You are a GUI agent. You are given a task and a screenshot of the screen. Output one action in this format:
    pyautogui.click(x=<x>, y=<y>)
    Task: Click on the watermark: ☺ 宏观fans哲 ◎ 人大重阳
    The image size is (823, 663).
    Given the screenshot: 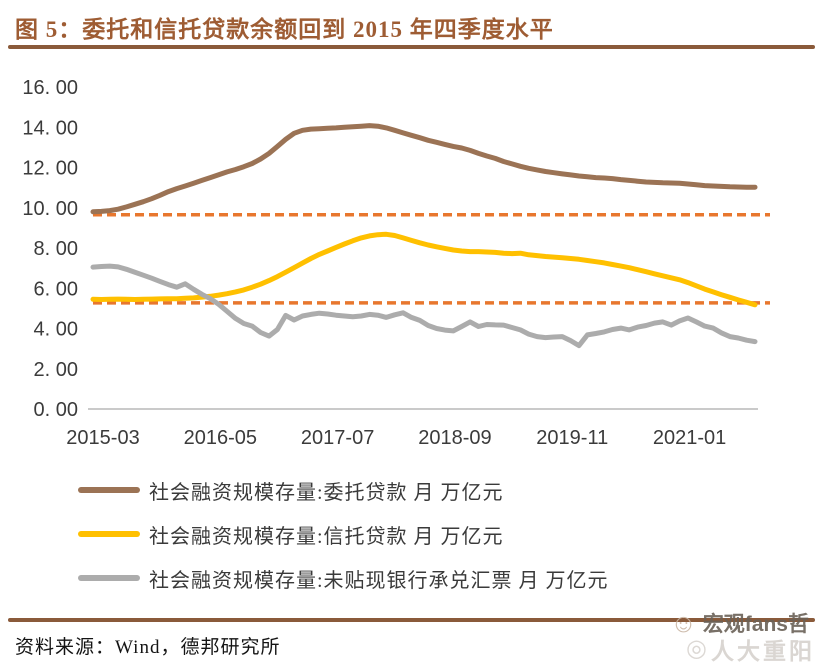 What is the action you would take?
    pyautogui.click(x=700, y=631)
    